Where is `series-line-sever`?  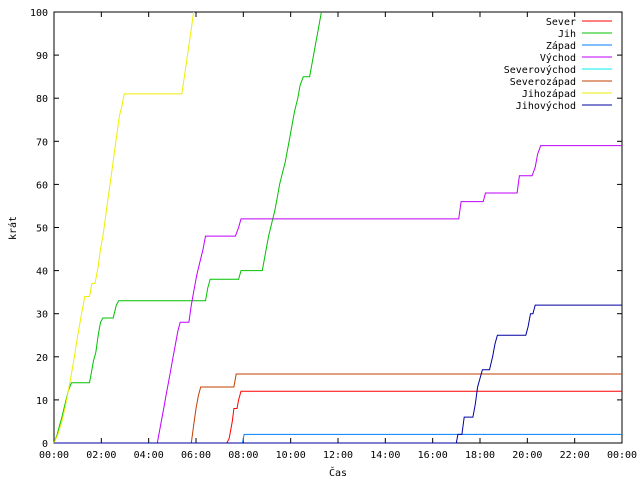 series-line-sever is located at coordinates (338, 417).